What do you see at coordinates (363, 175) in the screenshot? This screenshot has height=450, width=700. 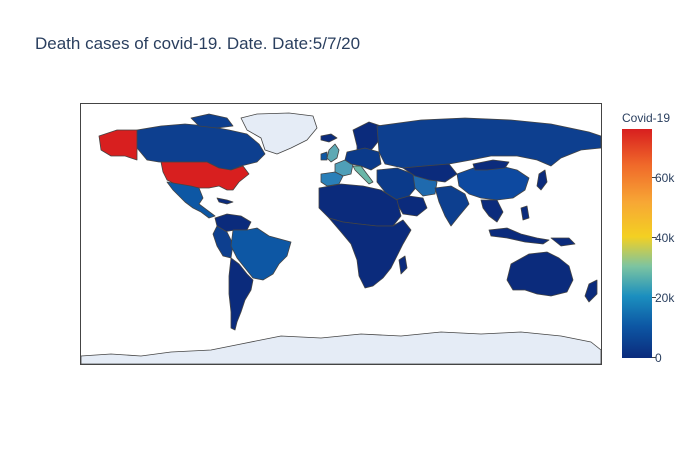 I see `region-italy` at bounding box center [363, 175].